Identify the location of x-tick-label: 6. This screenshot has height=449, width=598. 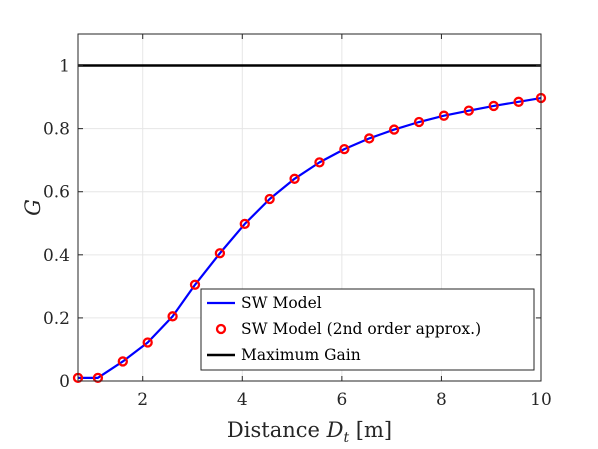
(341, 400).